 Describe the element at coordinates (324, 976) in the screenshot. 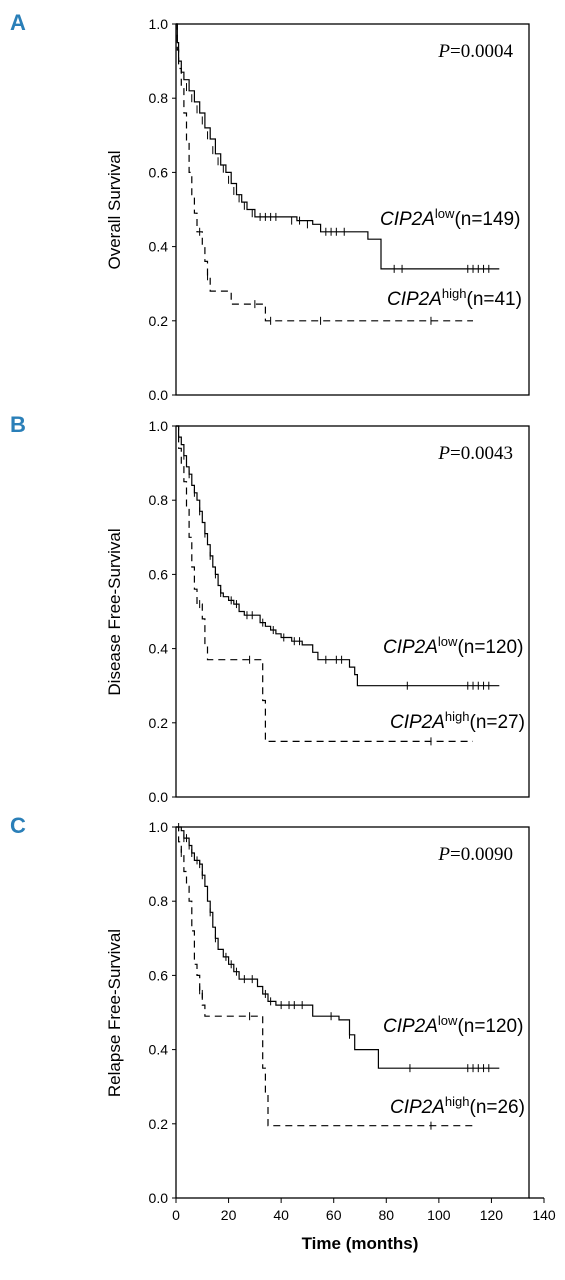

I see `curve-c-high` at that location.